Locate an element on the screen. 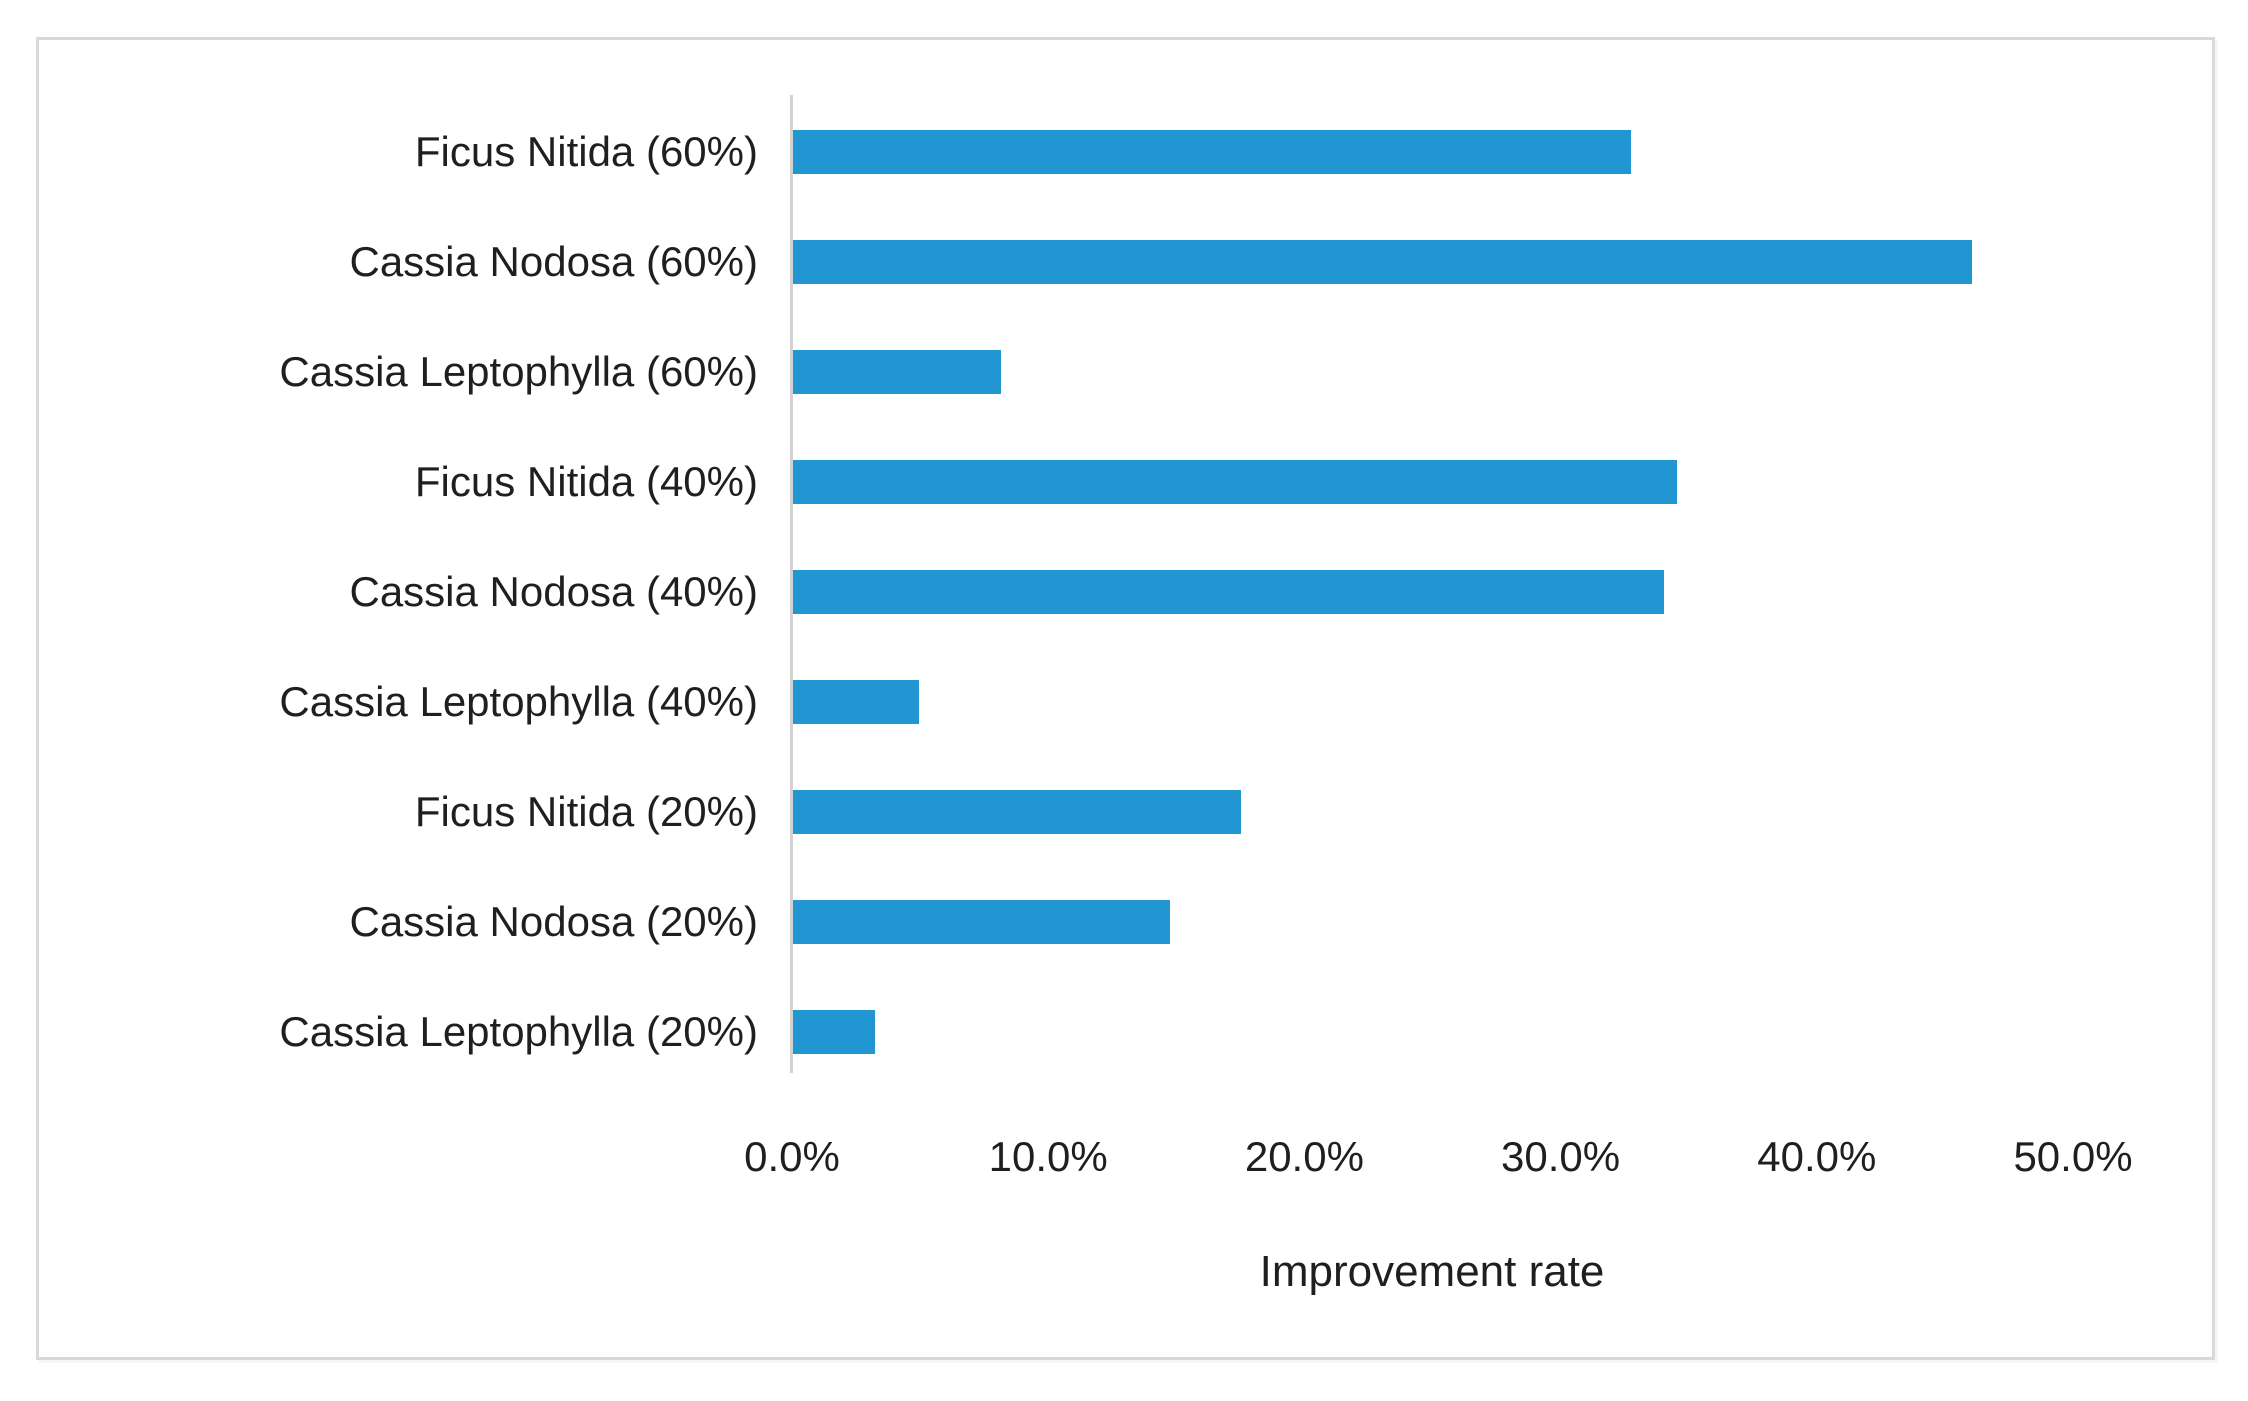 The width and height of the screenshot is (2248, 1401). category-label: Ficus Nitida (40%) is located at coordinates (586, 481).